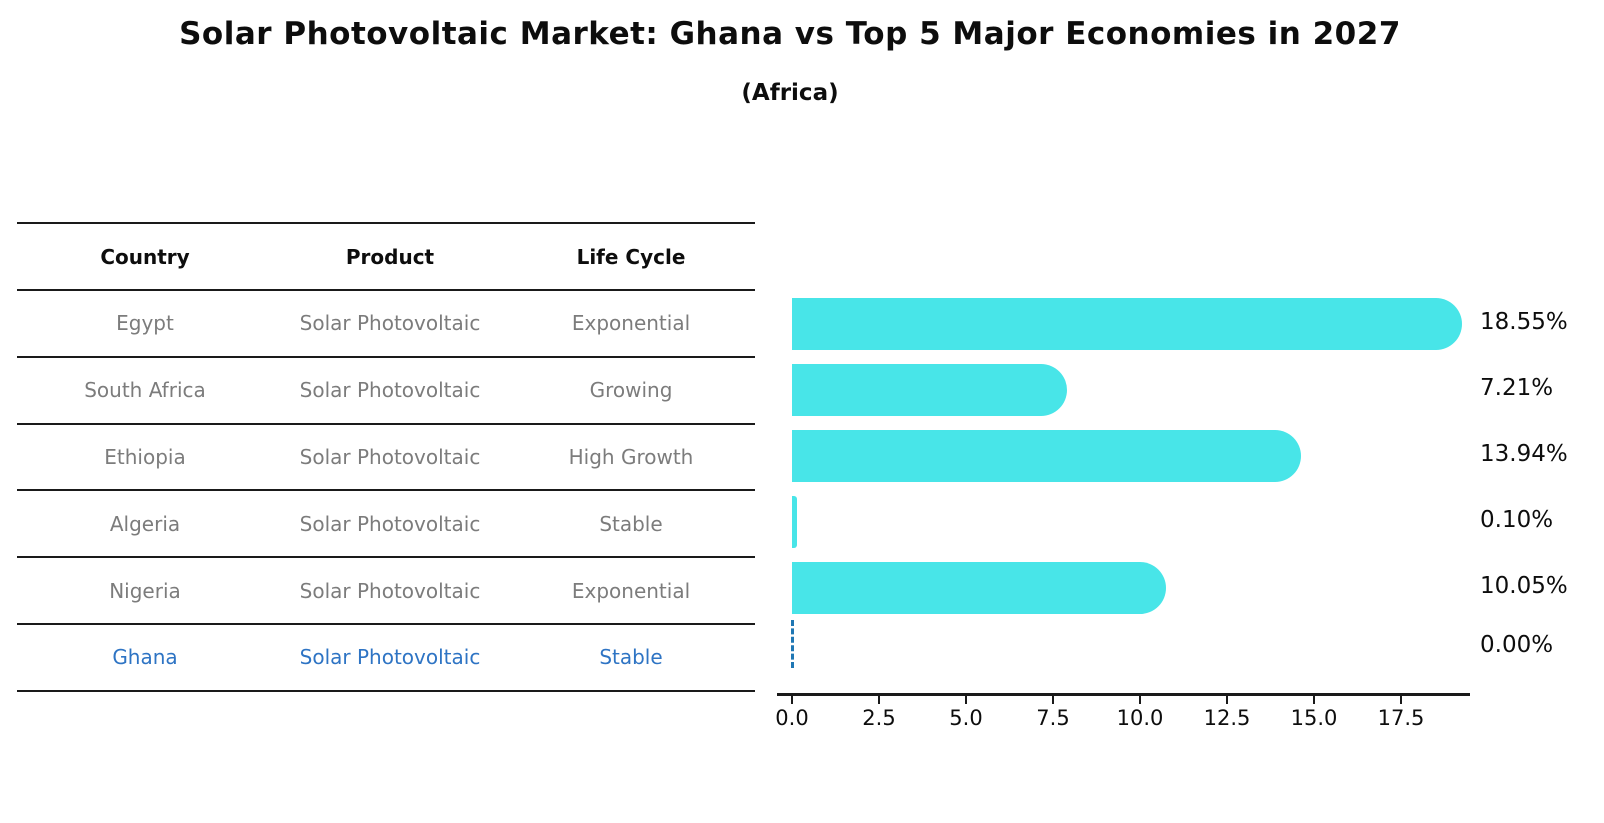 This screenshot has width=1604, height=823. What do you see at coordinates (145, 323) in the screenshot?
I see `table-cell-country: Egypt` at bounding box center [145, 323].